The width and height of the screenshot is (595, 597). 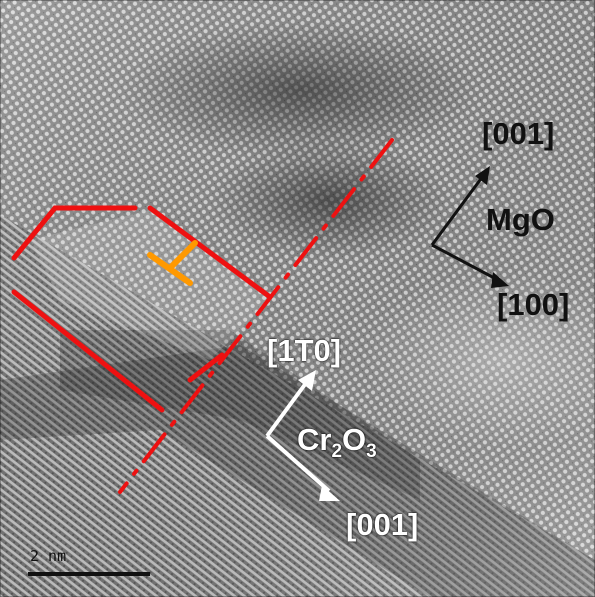 I want to click on scale-bar-label: 2 nm, so click(x=48, y=556).